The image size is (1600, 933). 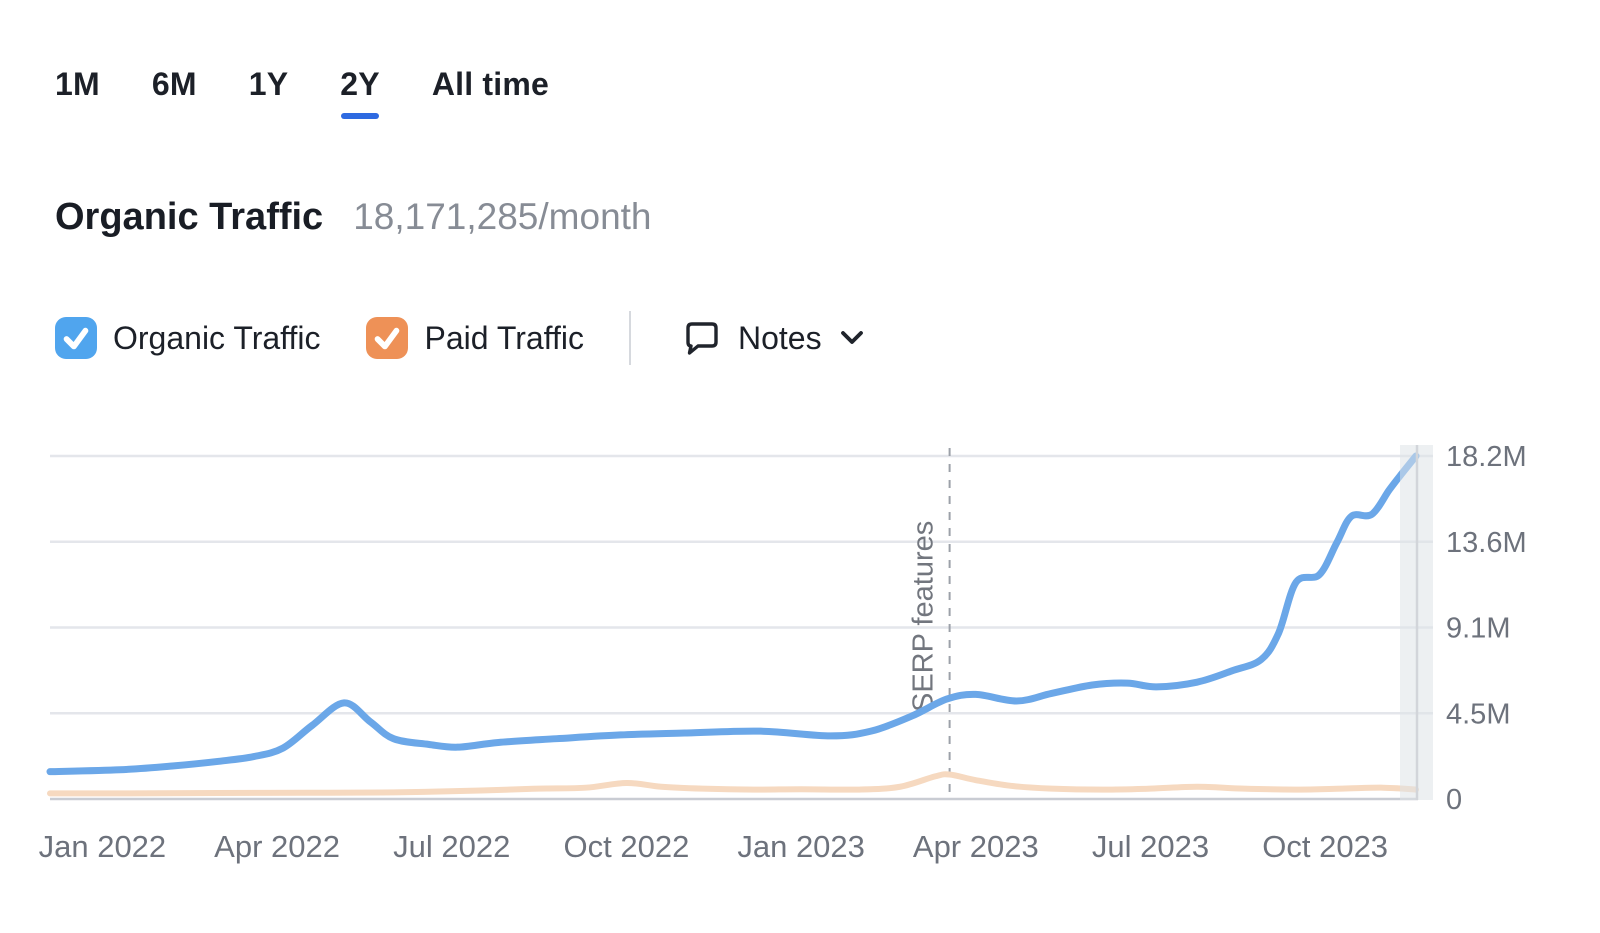 I want to click on x-axis-label: Oct 2022, so click(x=627, y=846).